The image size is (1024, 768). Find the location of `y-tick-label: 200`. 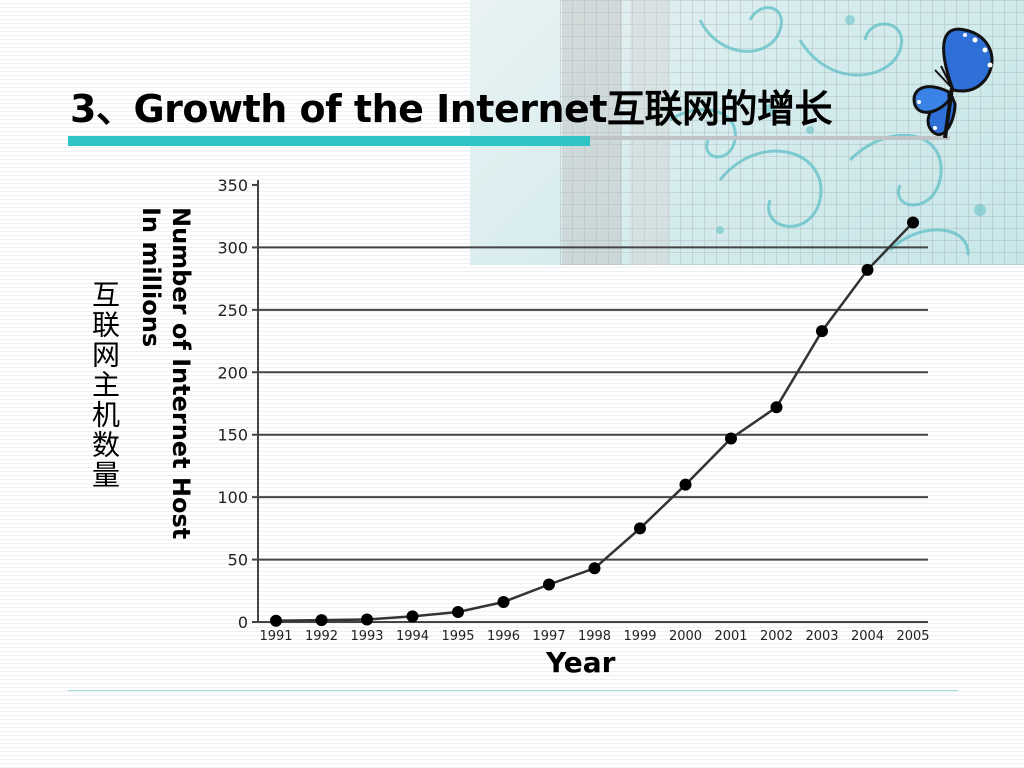

y-tick-label: 200 is located at coordinates (232, 372).